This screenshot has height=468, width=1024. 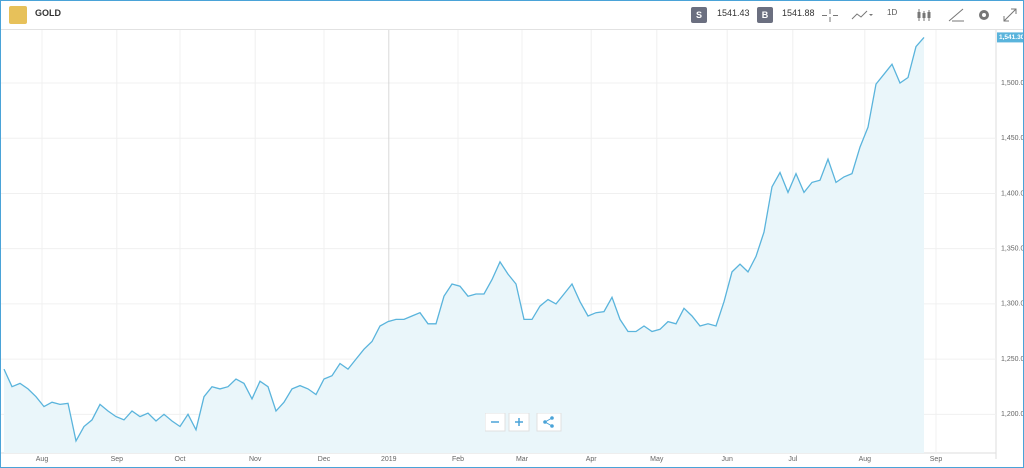 I want to click on y-tick-label: 1,450.00, so click(x=1012, y=138).